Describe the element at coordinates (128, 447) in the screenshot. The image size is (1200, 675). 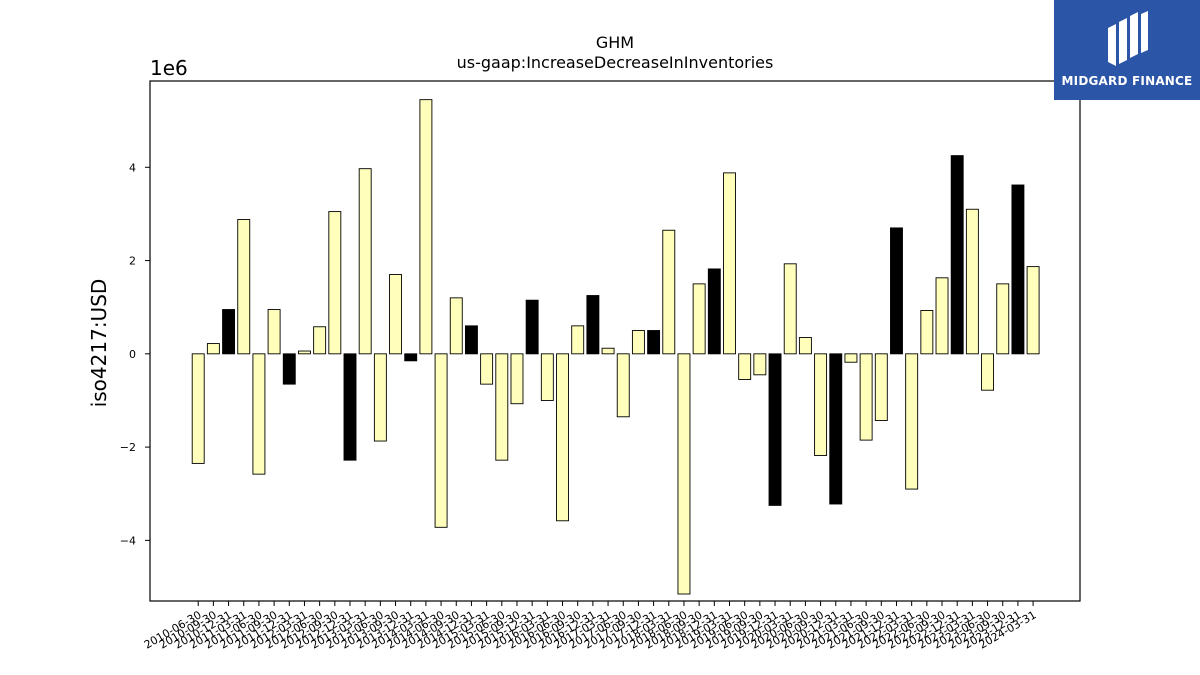
I see `y-tick-label: −2` at that location.